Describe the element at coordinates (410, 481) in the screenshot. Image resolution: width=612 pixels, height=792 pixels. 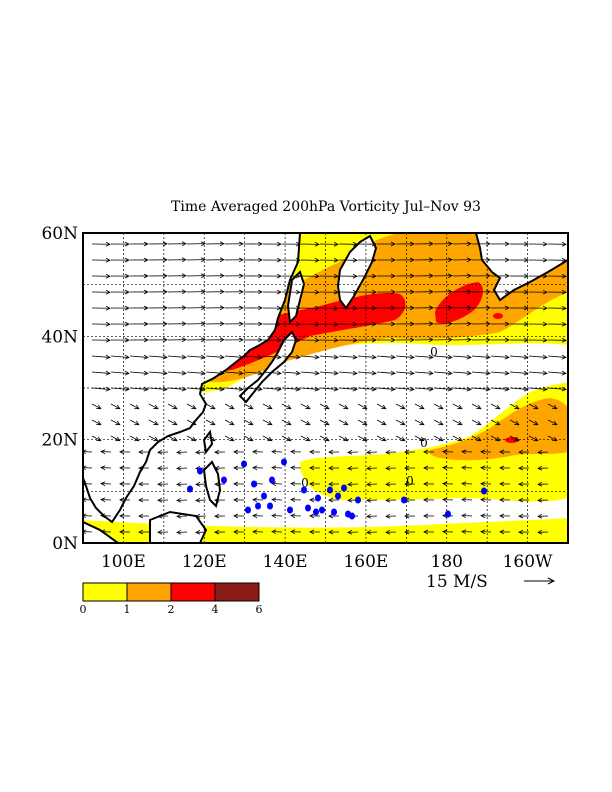
I see `contour-label-2: 0` at that location.